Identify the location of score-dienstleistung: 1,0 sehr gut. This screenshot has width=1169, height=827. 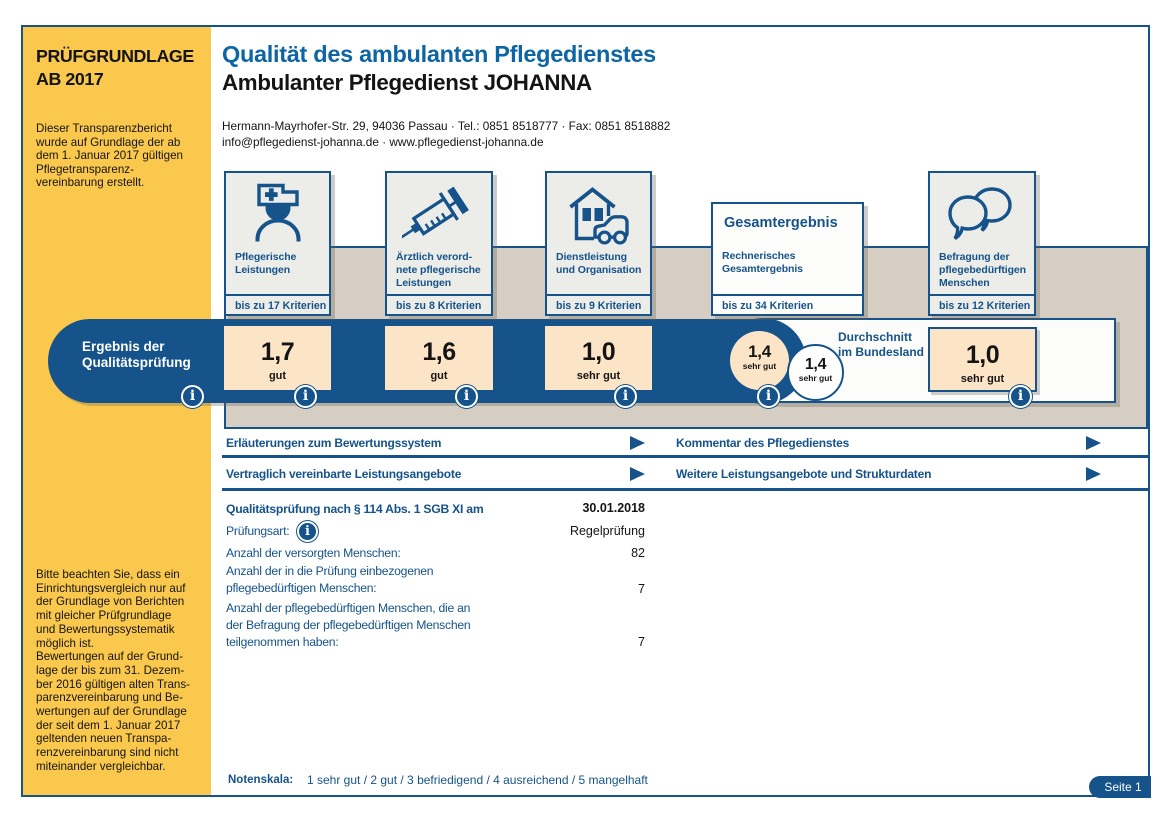
(598, 358).